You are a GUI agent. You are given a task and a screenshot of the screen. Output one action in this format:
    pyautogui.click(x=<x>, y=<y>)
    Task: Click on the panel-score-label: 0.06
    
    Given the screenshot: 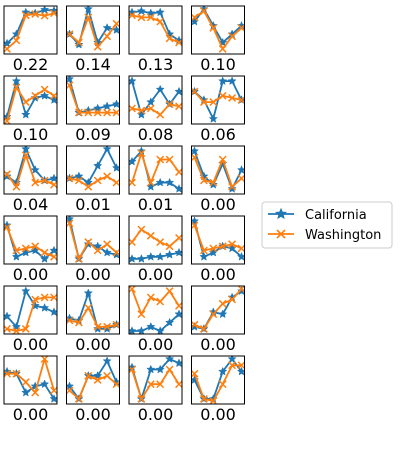 What is the action you would take?
    pyautogui.click(x=218, y=134)
    